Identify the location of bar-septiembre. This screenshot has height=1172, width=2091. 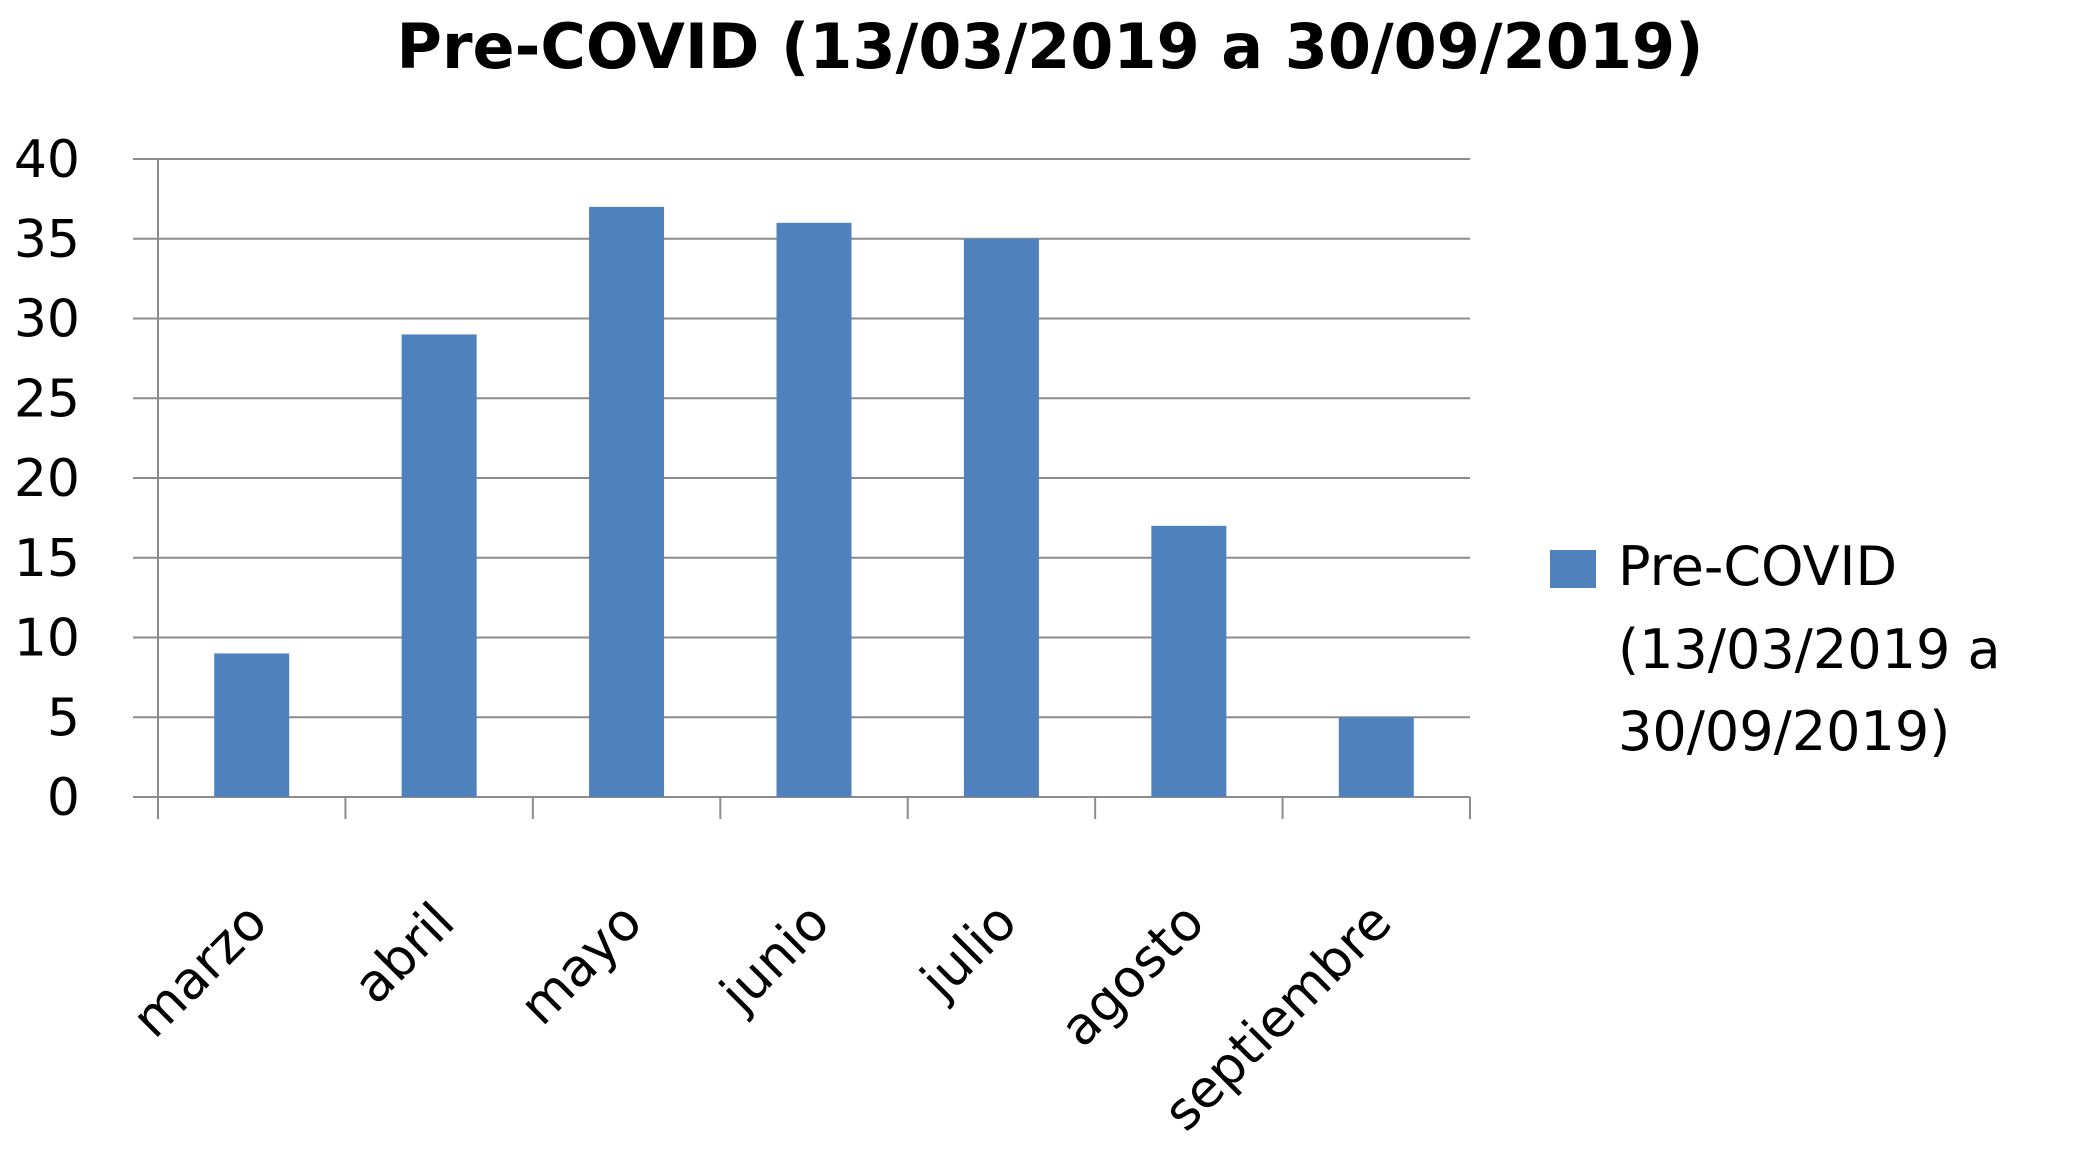
(1376, 757).